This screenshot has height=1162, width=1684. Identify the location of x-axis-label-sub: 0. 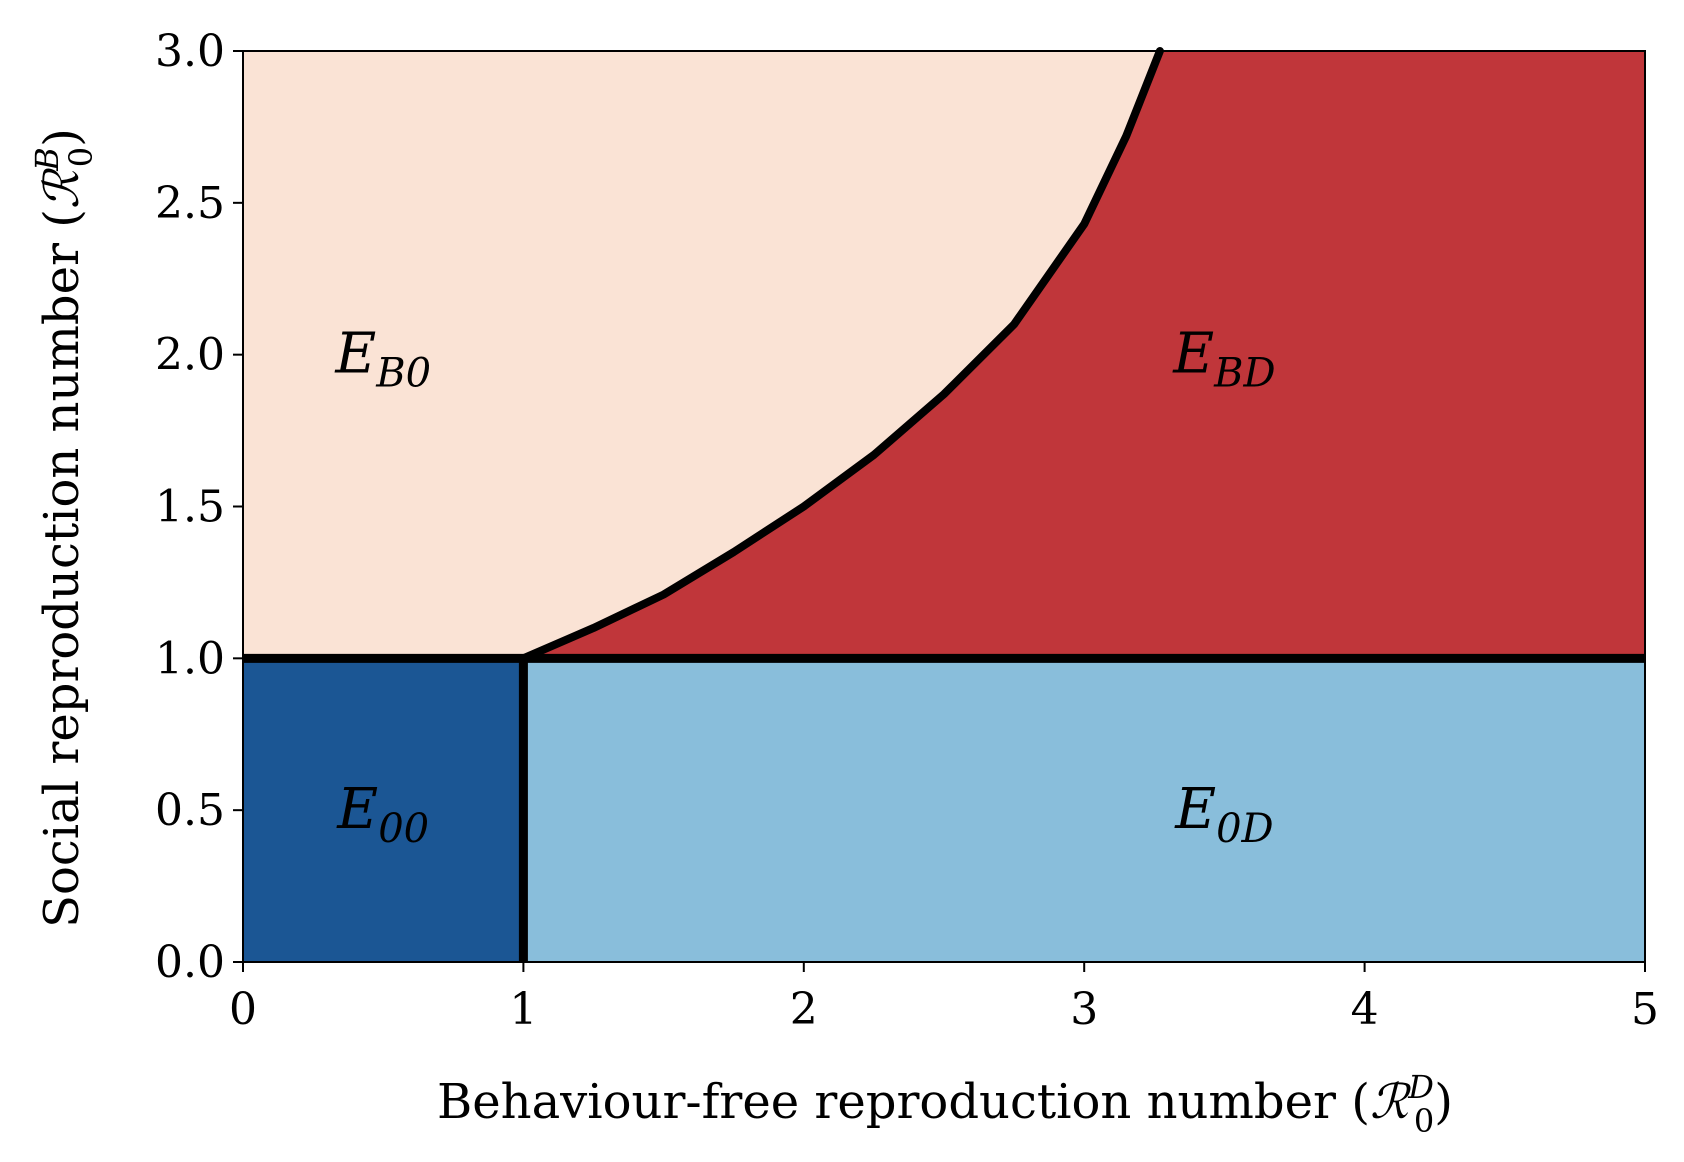
(1424, 1121).